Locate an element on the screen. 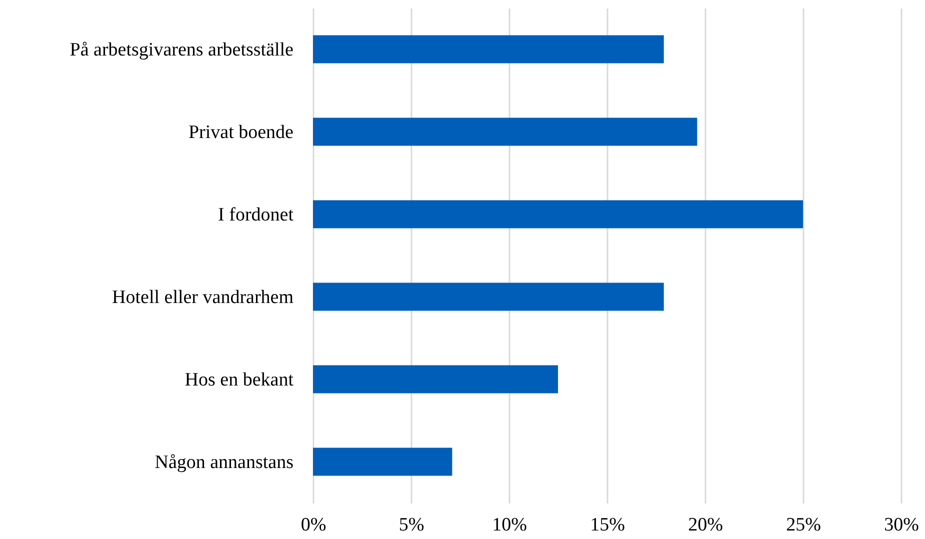  x-tick-label: 15% is located at coordinates (608, 525).